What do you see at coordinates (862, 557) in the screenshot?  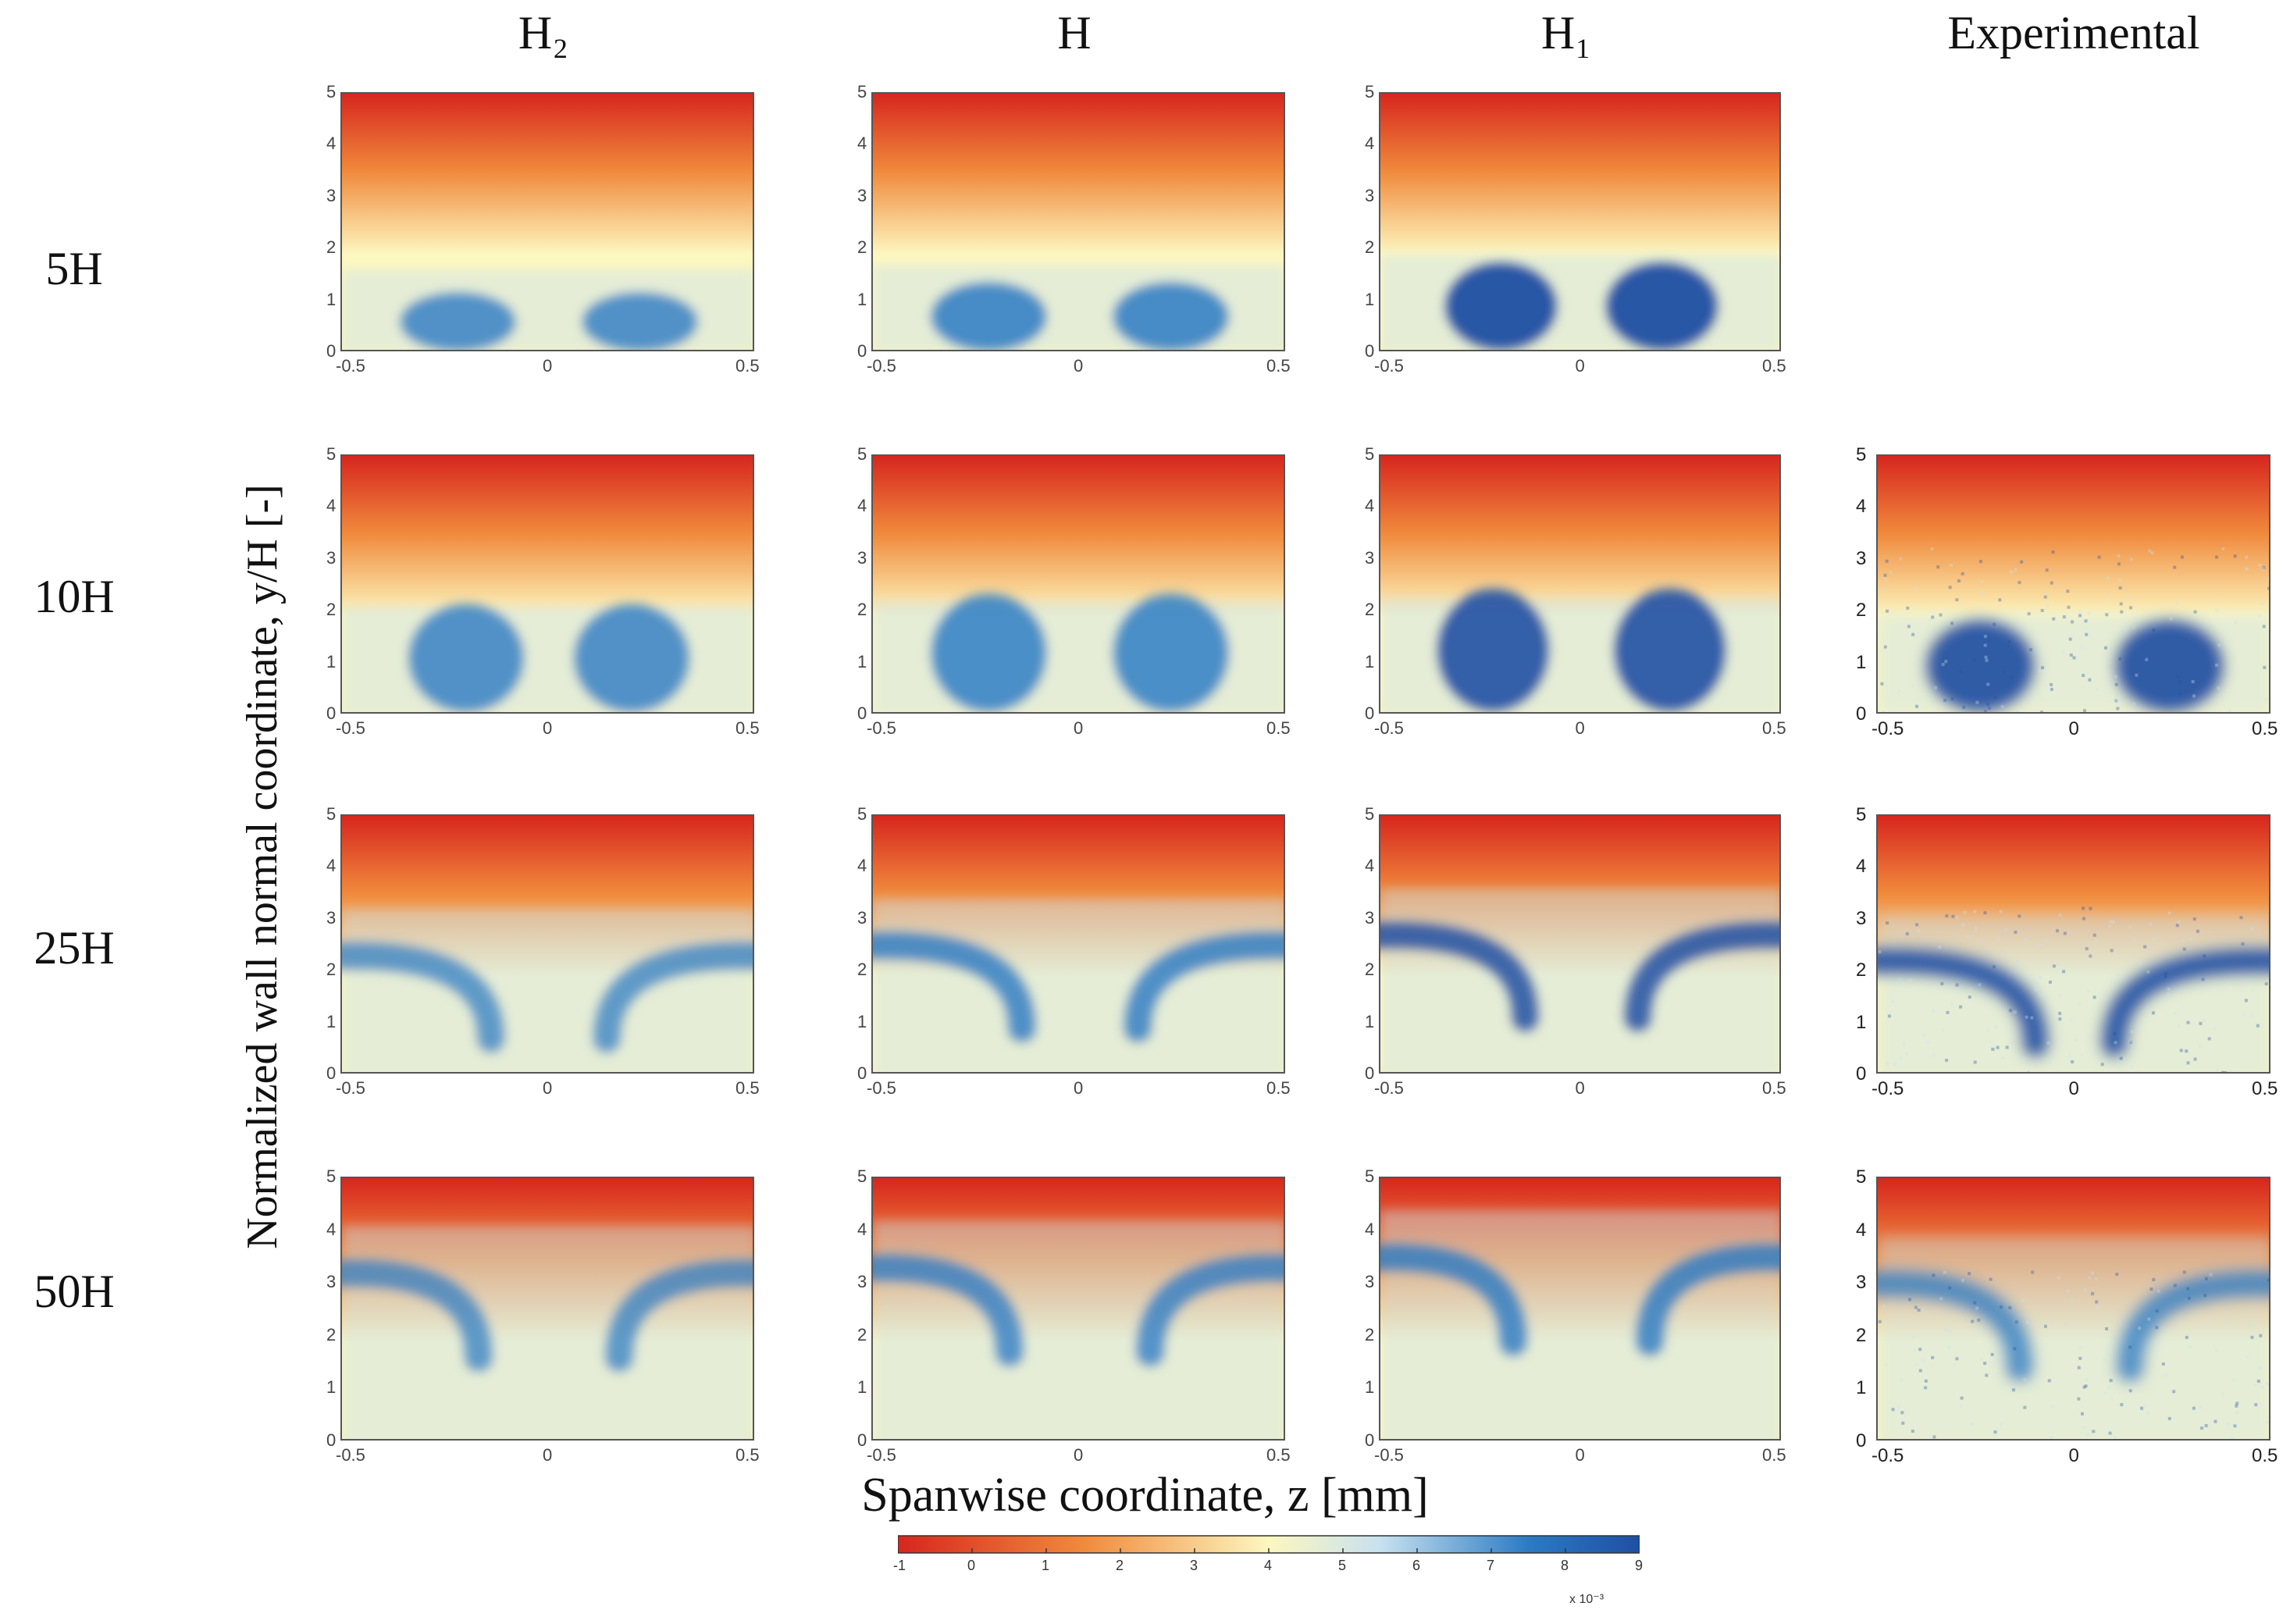 I see `y-tick-label: 3` at bounding box center [862, 557].